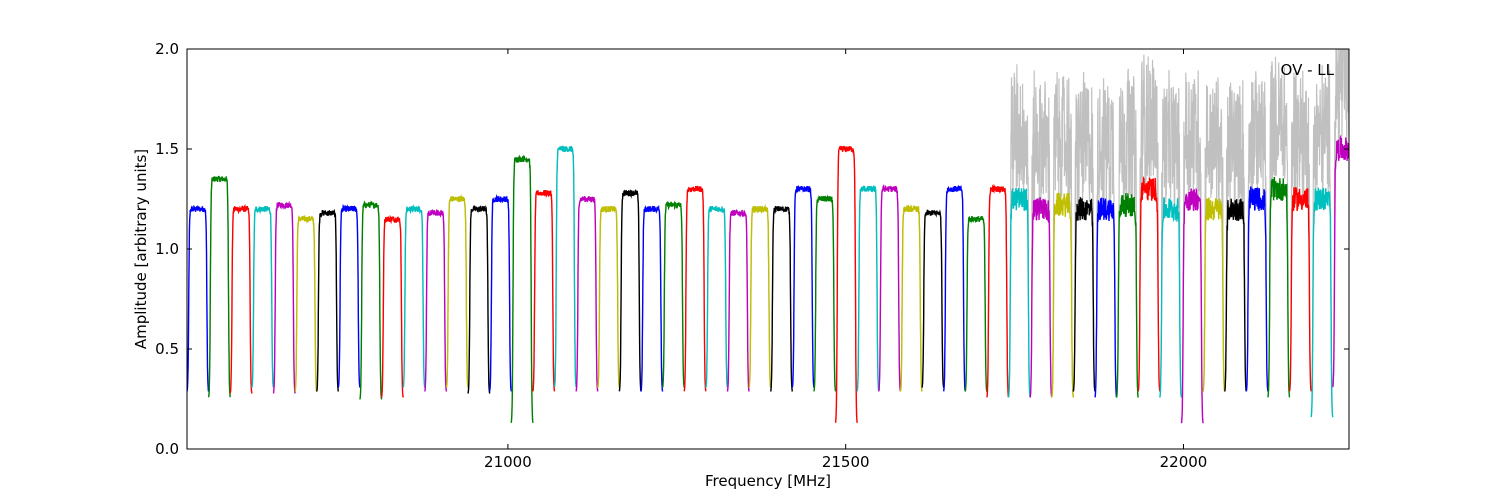 The width and height of the screenshot is (1500, 500). What do you see at coordinates (1184, 462) in the screenshot?
I see `x-tick-label: 22000` at bounding box center [1184, 462].